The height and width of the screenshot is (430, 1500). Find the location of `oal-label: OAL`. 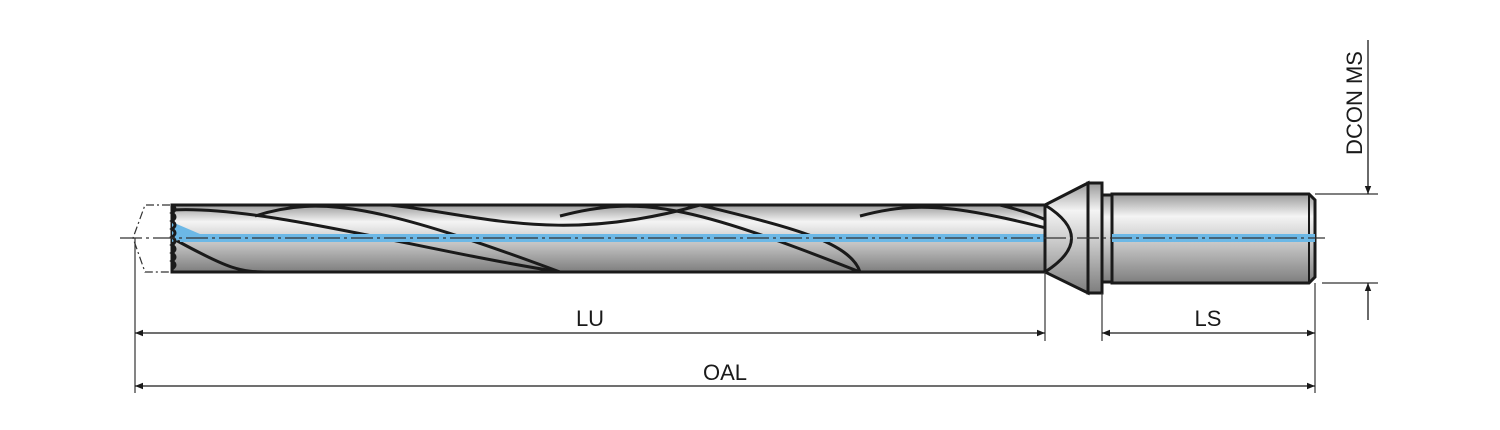

oal-label: OAL is located at coordinates (725, 372).